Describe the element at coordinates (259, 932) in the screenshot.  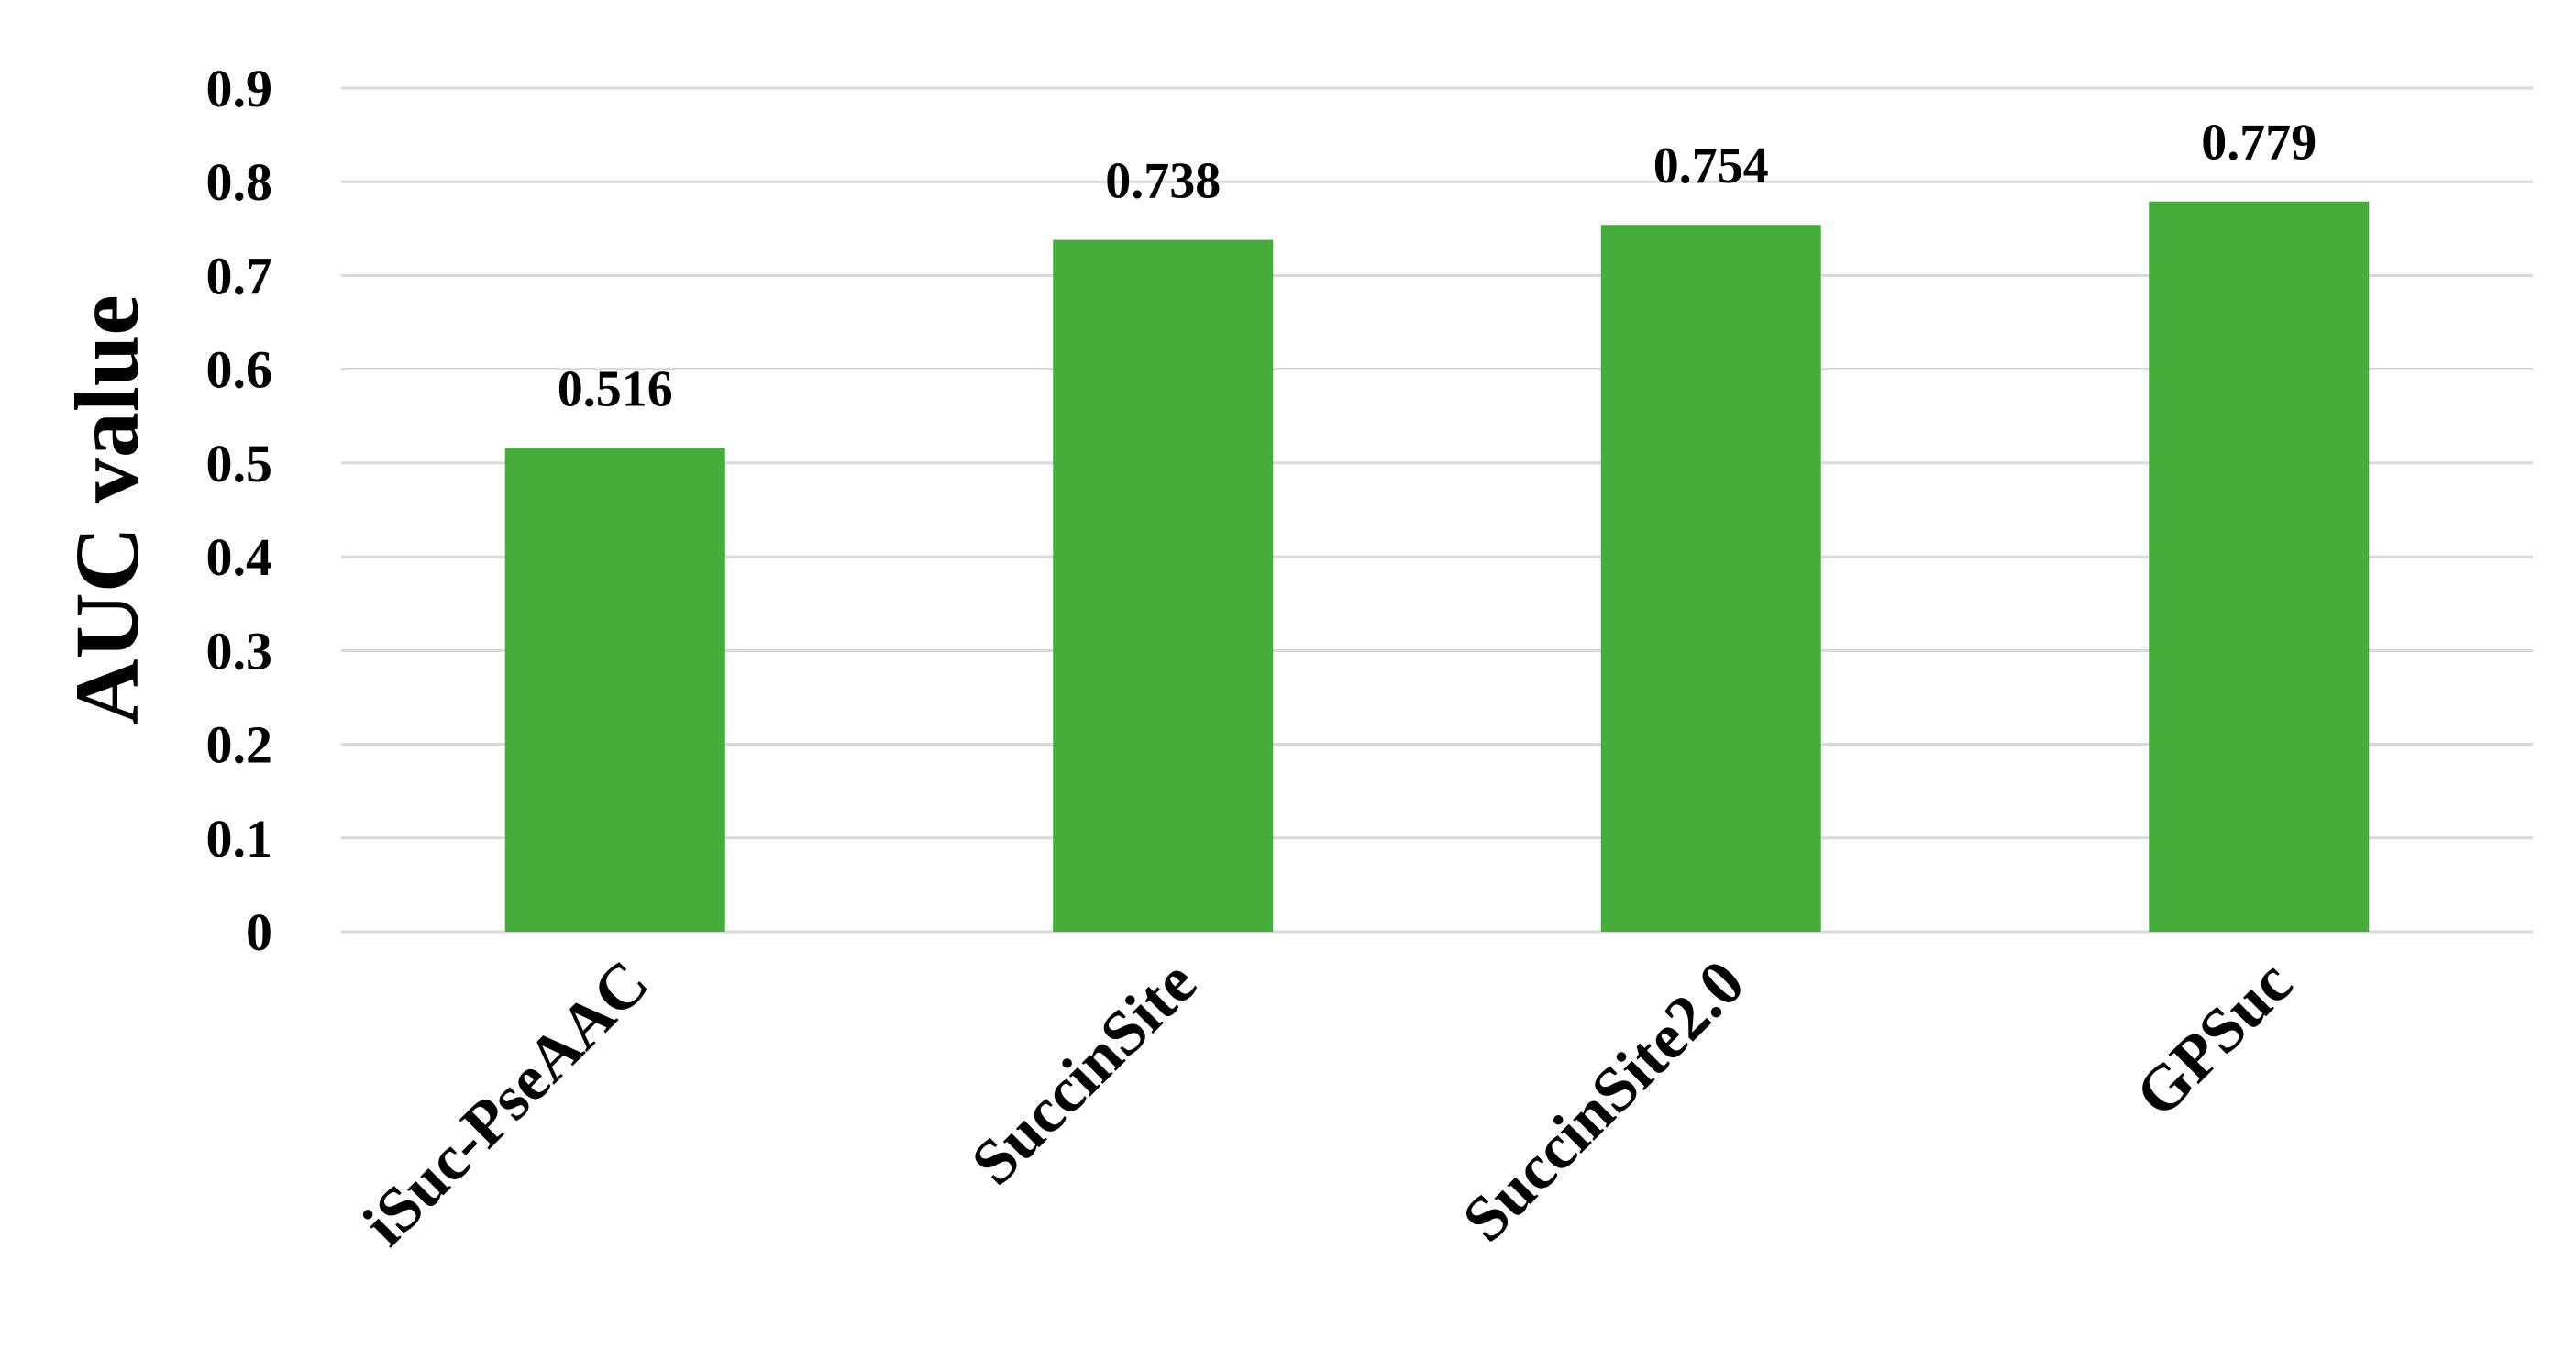
I see `y-tick-label: 0` at that location.